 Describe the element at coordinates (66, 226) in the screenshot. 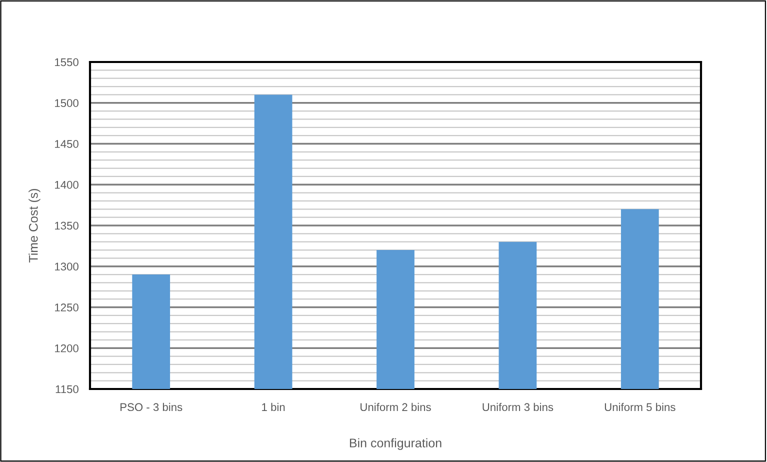

I see `y-tick-label: 1350` at that location.